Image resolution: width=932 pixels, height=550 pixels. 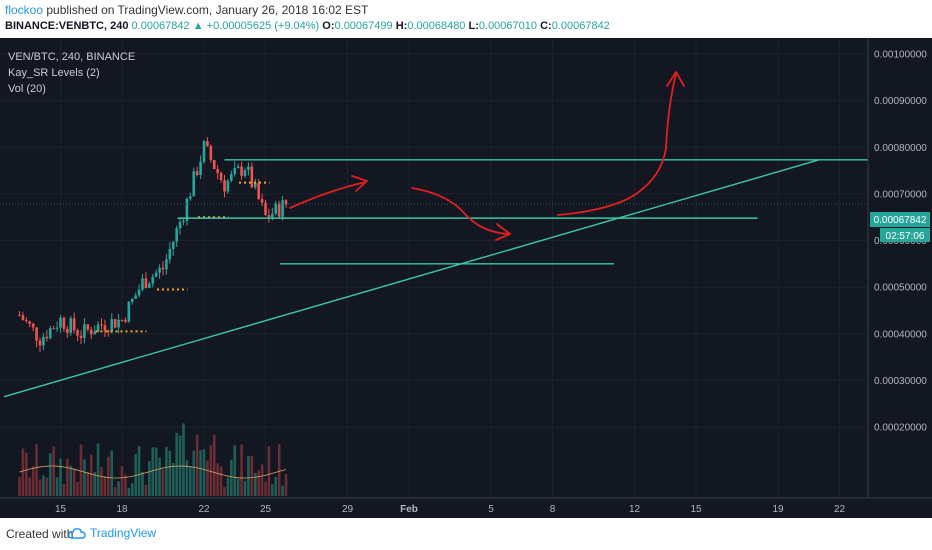 What do you see at coordinates (473, 26) in the screenshot?
I see `low-label: L:` at bounding box center [473, 26].